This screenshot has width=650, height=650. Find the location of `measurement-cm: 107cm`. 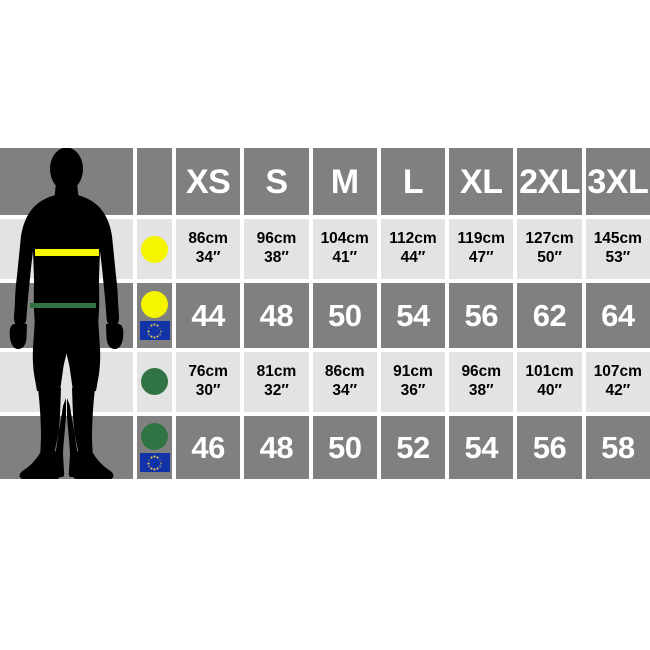

measurement-cm: 107cm is located at coordinates (617, 371).